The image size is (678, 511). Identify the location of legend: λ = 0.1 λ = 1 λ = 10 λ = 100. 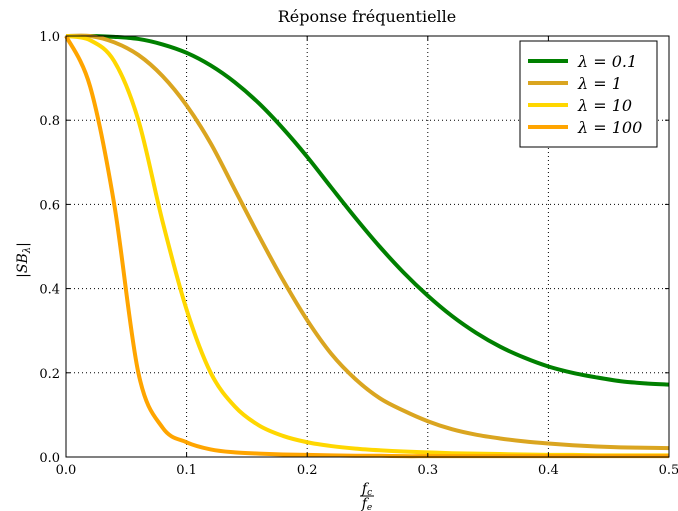
(588, 94).